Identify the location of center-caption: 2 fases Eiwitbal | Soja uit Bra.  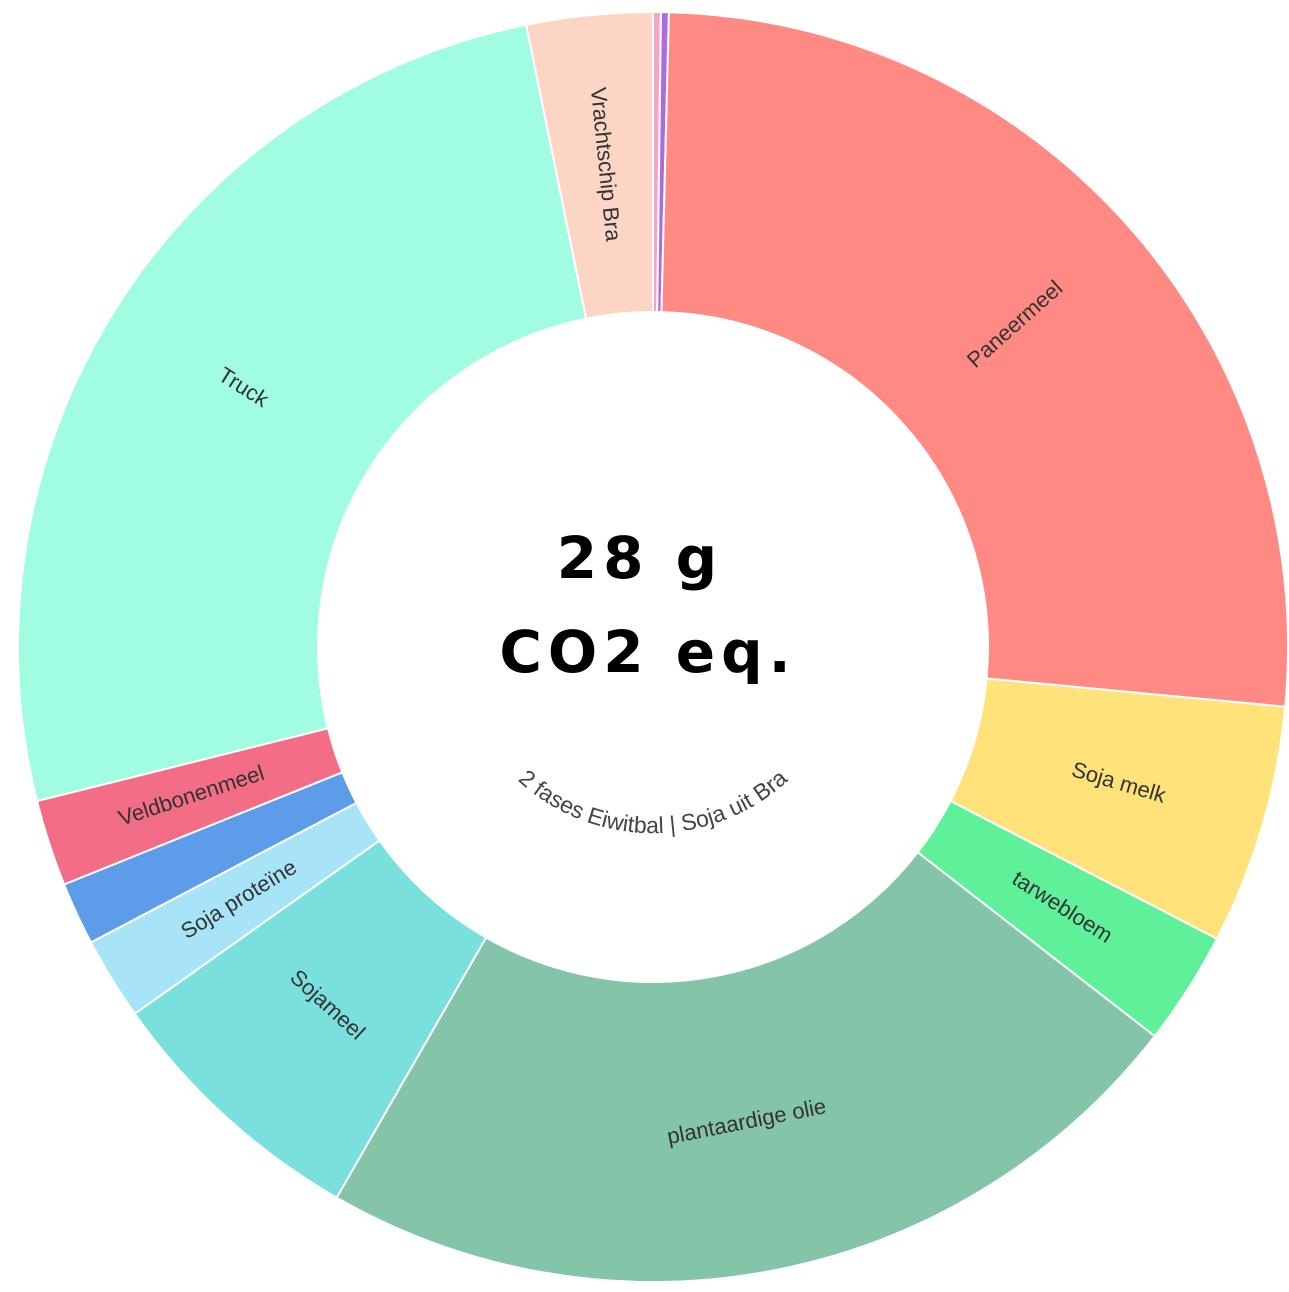
(653, 801).